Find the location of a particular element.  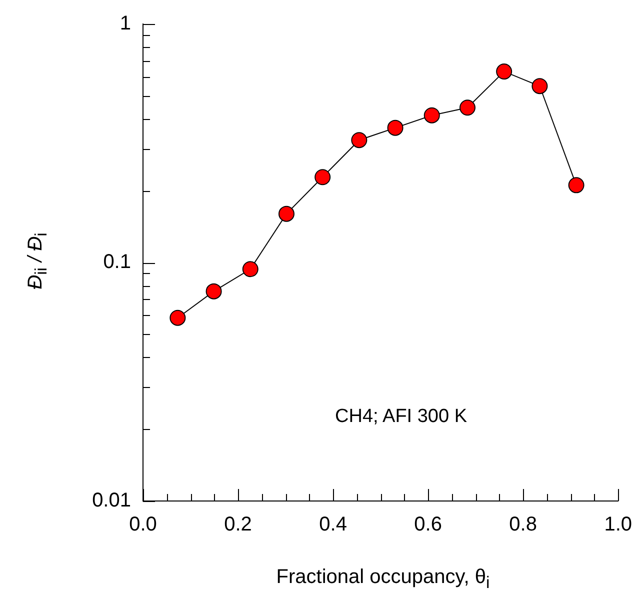

annotation: CH4; AFI 300 K is located at coordinates (401, 417).